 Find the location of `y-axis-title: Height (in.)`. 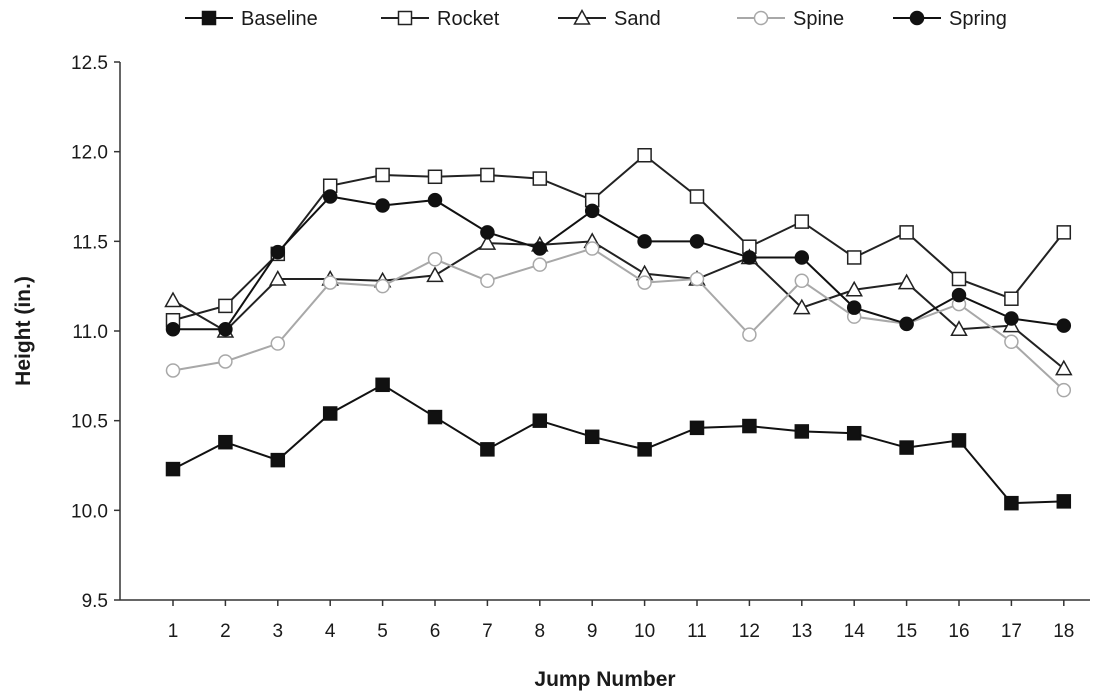

y-axis-title: Height (in.) is located at coordinates (23, 331).